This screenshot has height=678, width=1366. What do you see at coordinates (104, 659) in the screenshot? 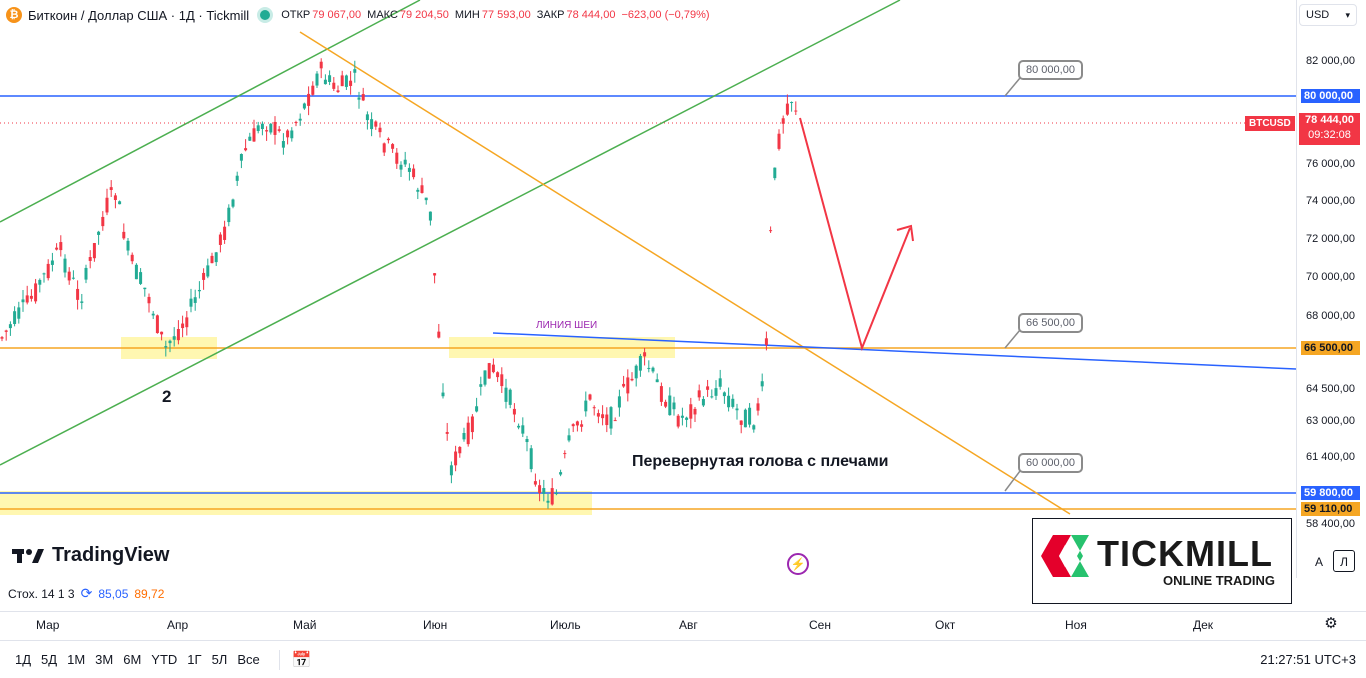
I see `period-button: 3М` at bounding box center [104, 659].